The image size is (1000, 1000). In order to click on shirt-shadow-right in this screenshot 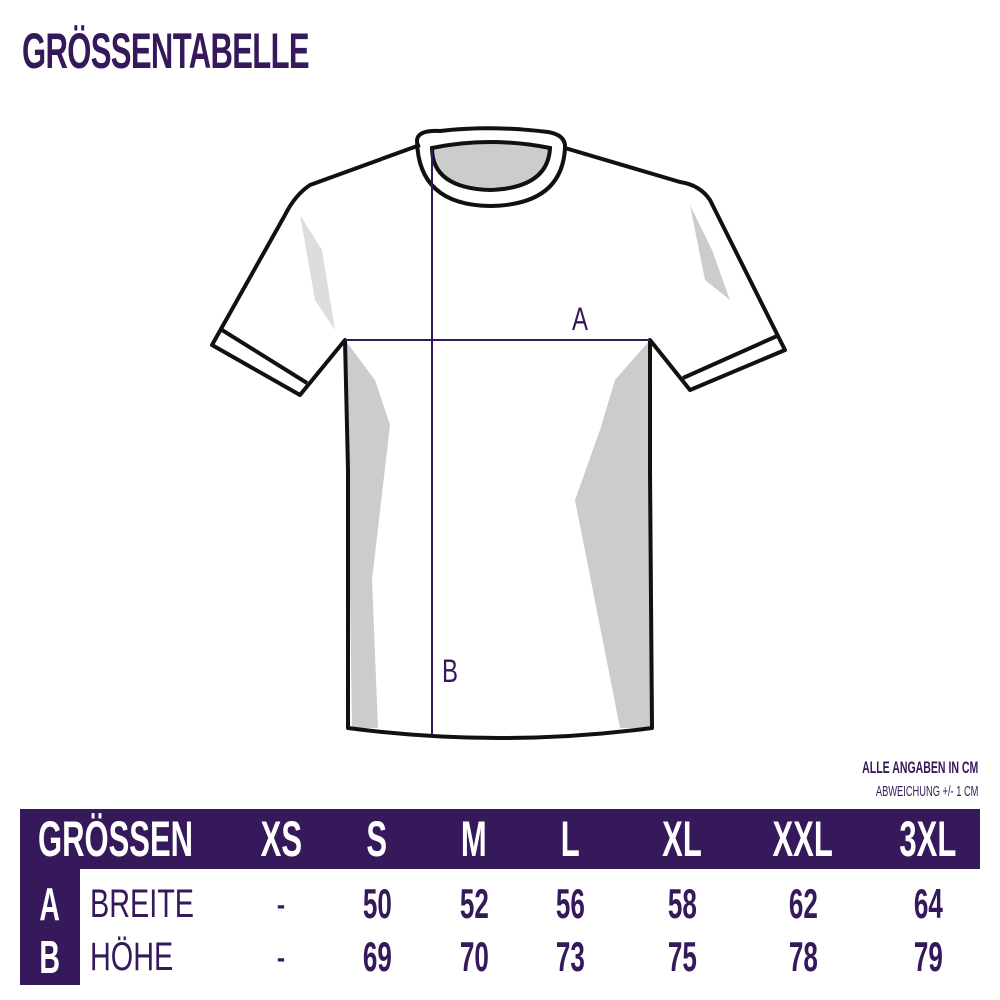, I will do `click(613, 534)`.